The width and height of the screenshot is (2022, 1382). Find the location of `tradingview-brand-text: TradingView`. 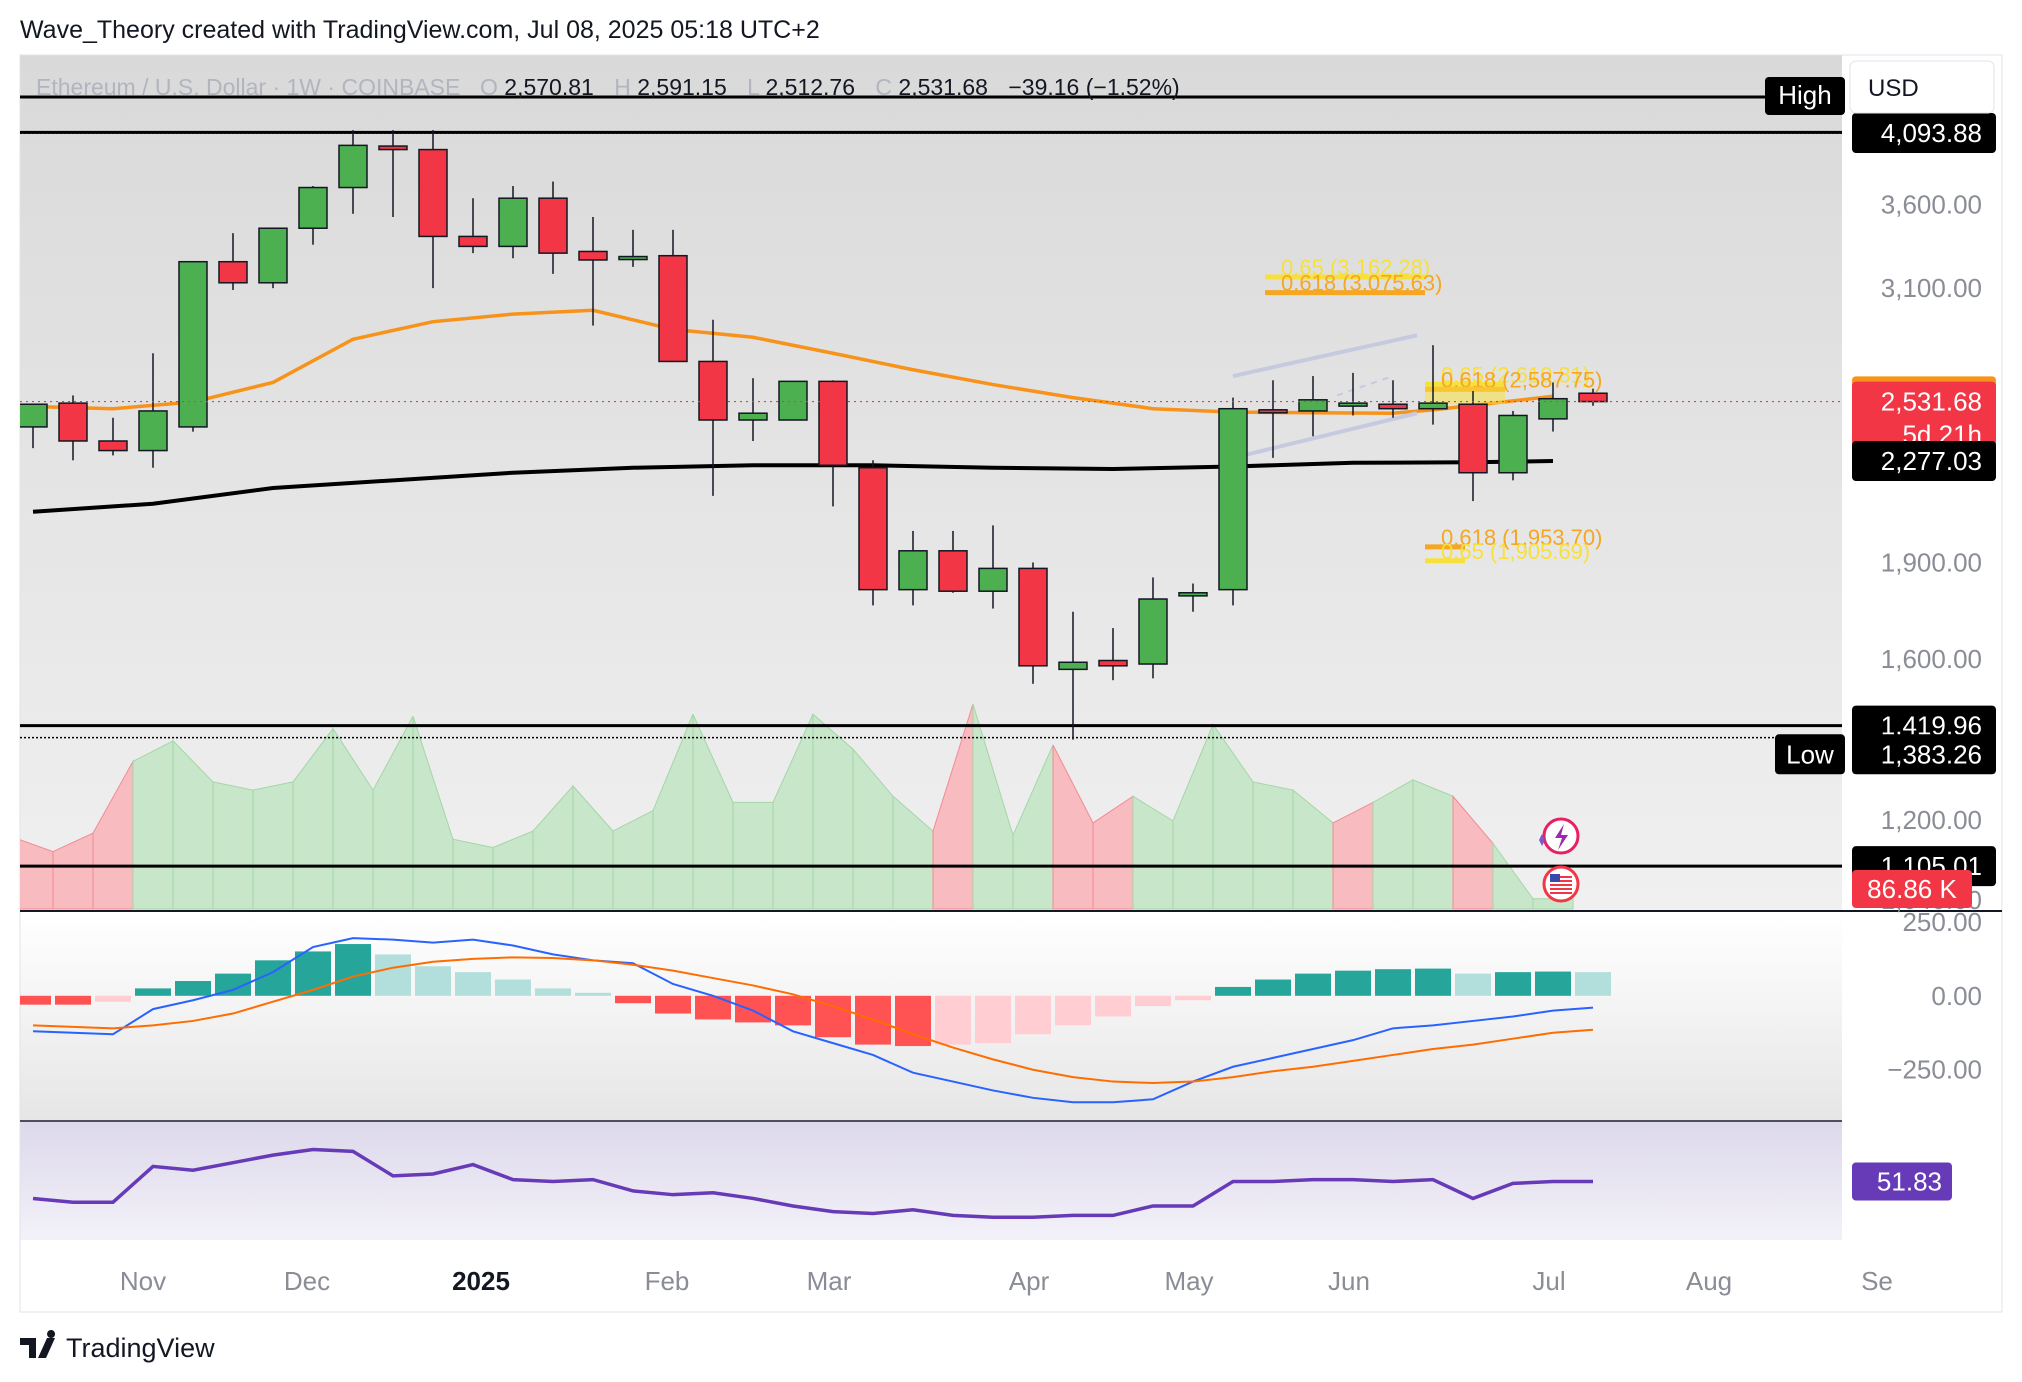

tradingview-brand-text: TradingView is located at coordinates (140, 1348).